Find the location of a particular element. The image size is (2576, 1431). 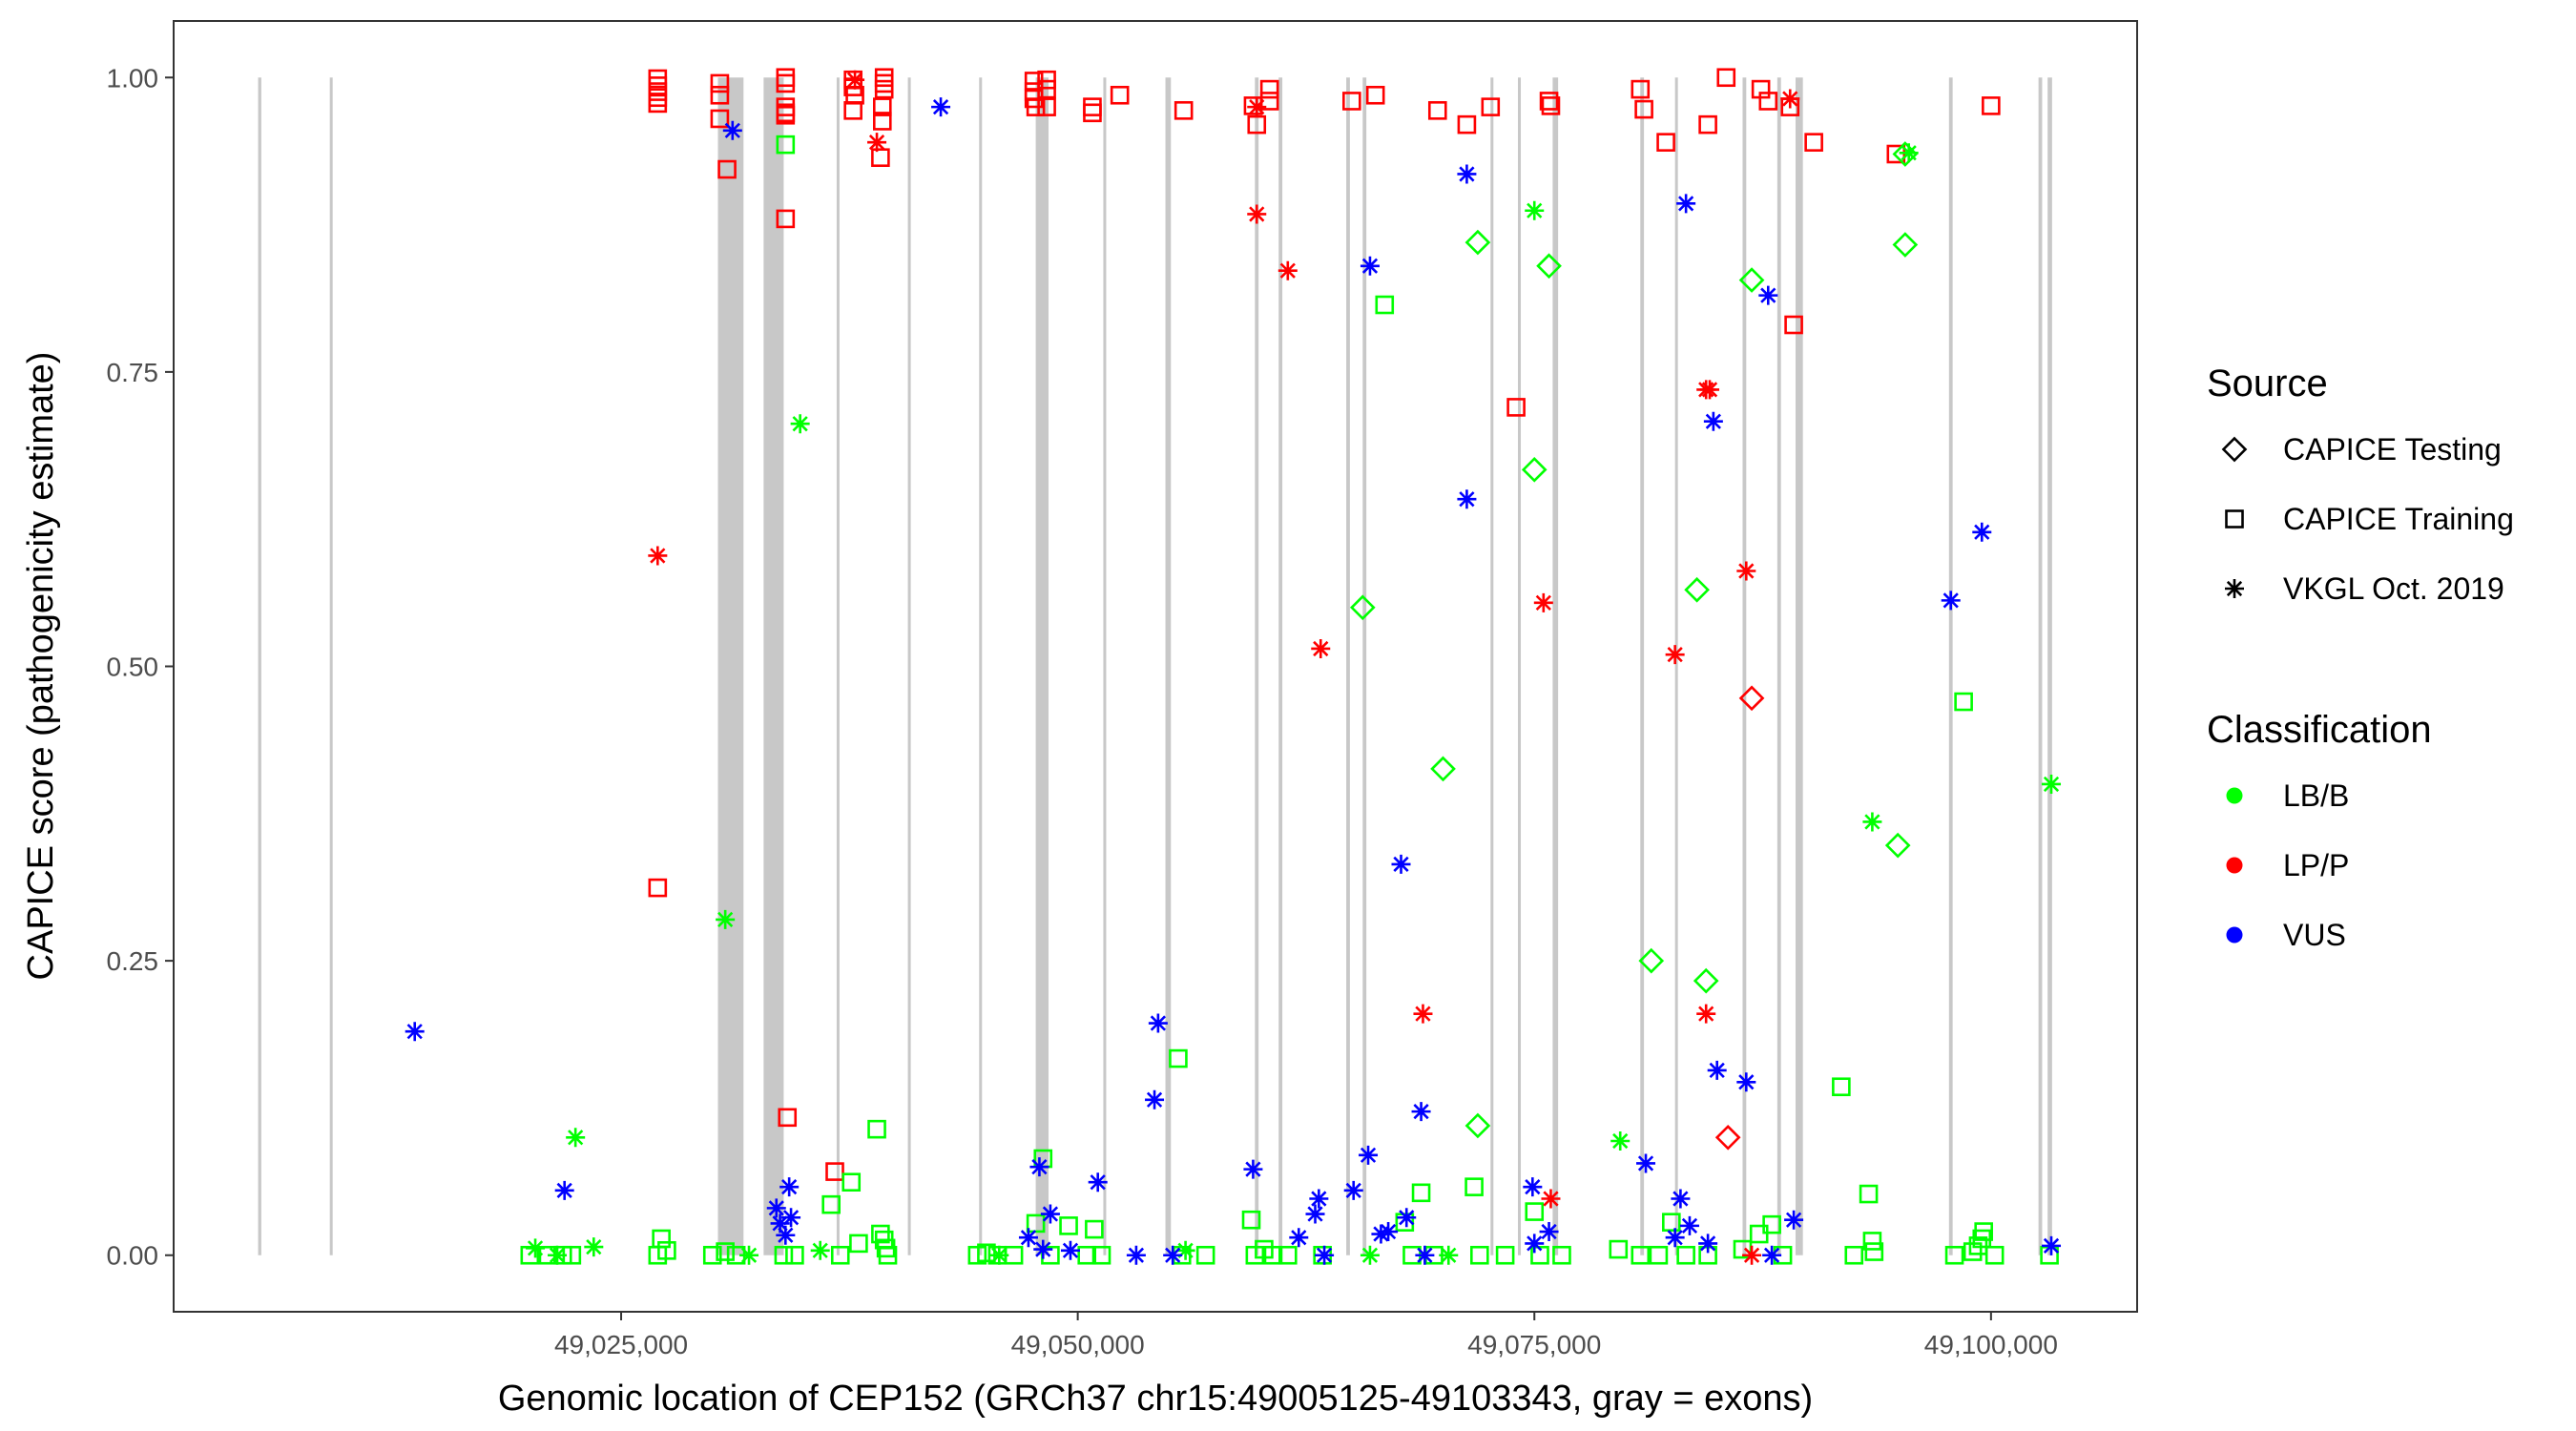

legend-key-dot-icon is located at coordinates (2234, 795).